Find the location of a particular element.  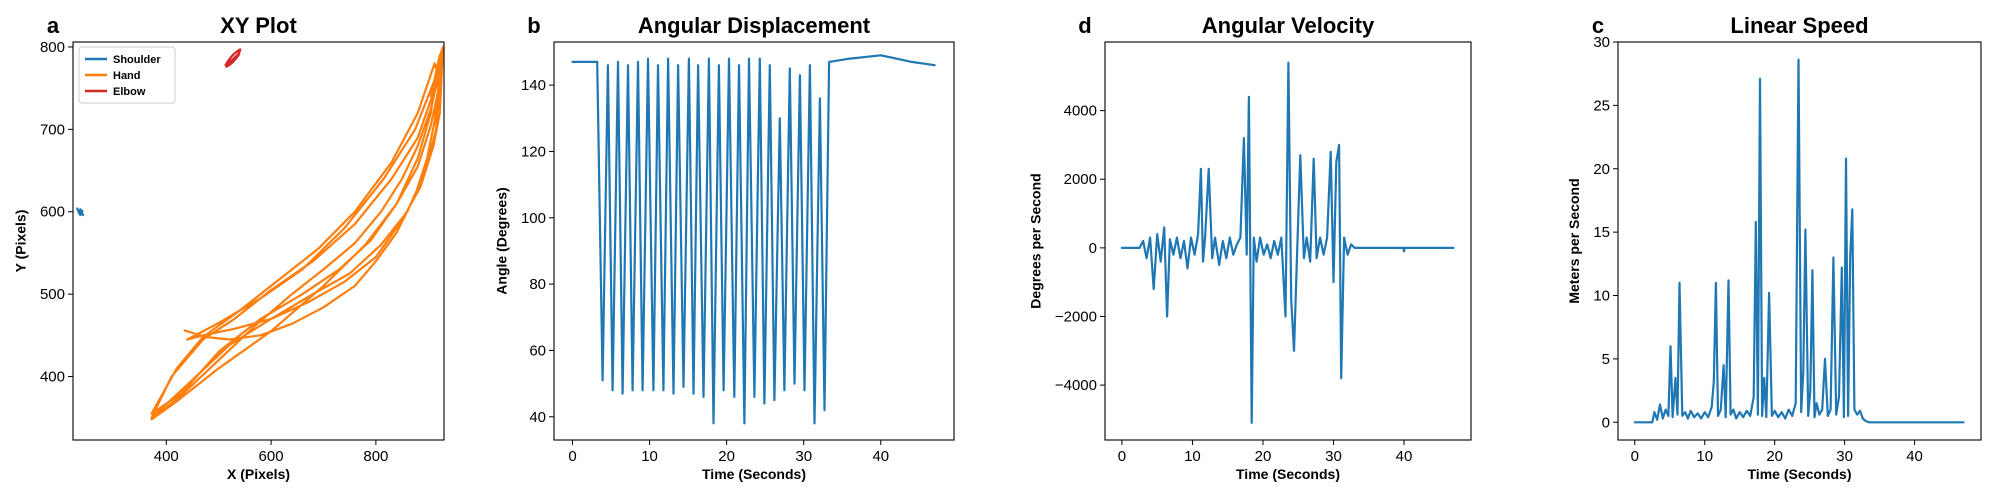

legend-label-hand: Hand is located at coordinates (127, 76).